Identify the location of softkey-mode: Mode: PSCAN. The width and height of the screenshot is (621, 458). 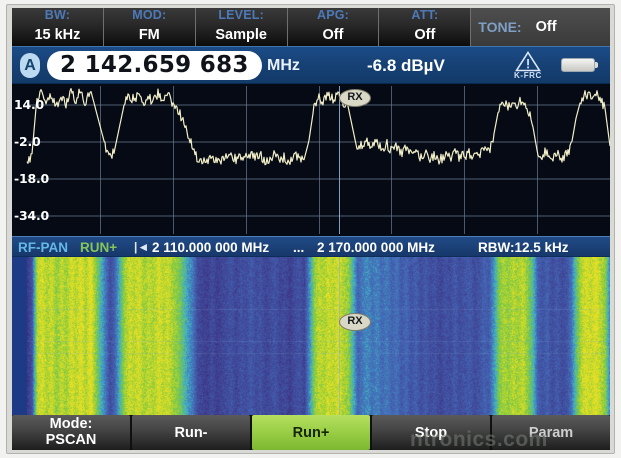
(71, 432).